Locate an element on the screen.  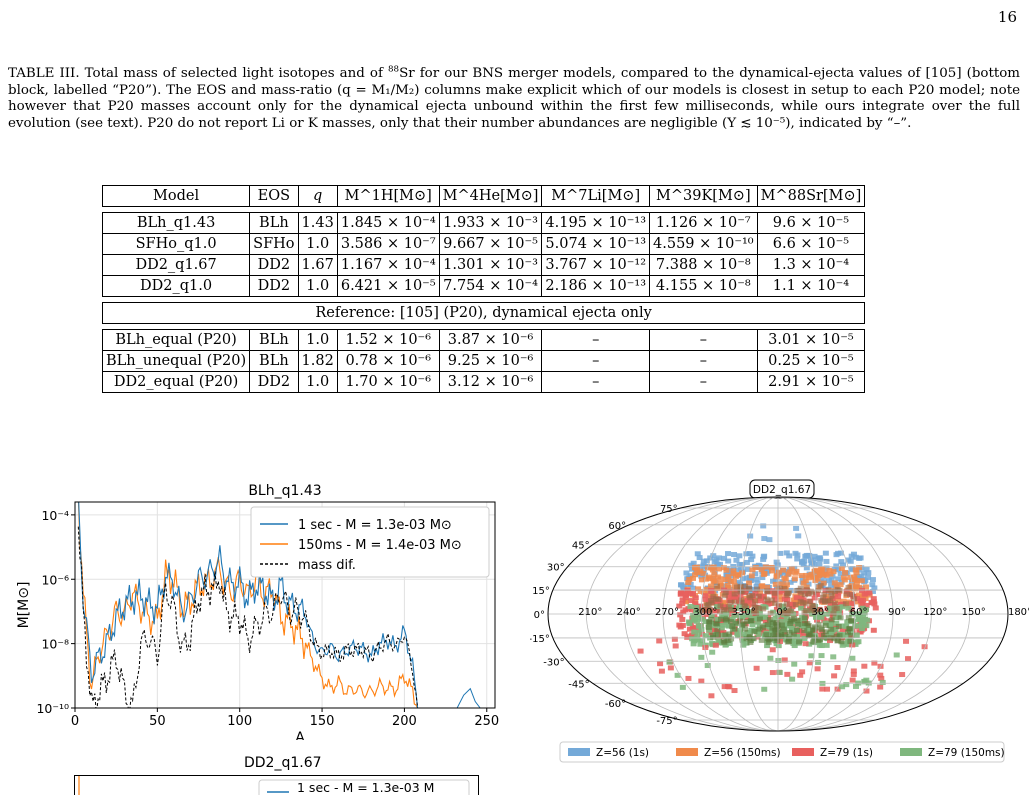
lon-label: 240° is located at coordinates (629, 612).